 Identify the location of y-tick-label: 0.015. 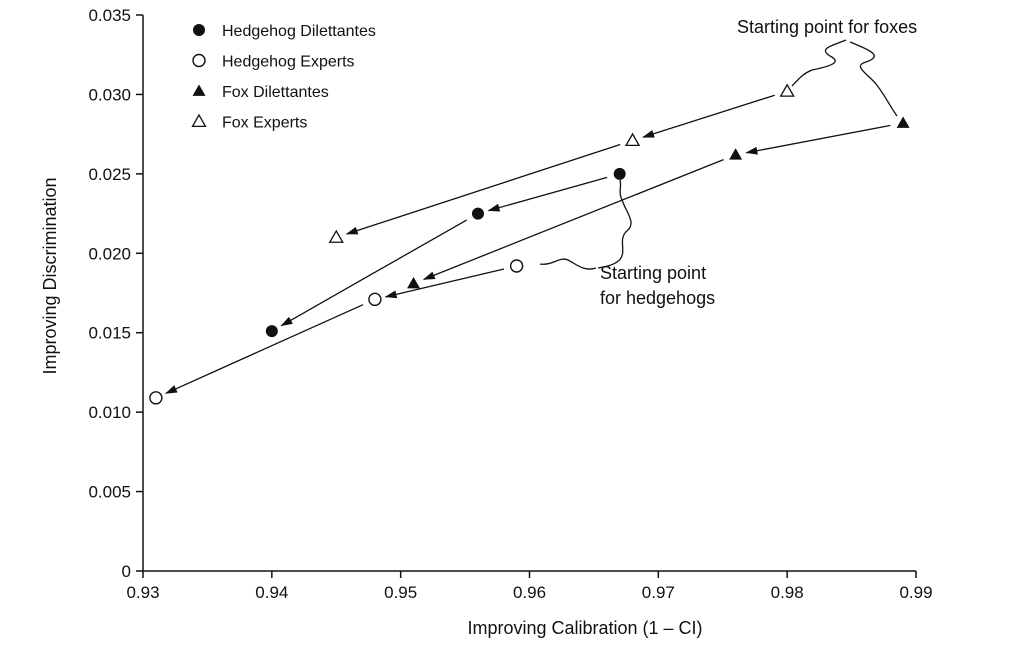
(109, 333).